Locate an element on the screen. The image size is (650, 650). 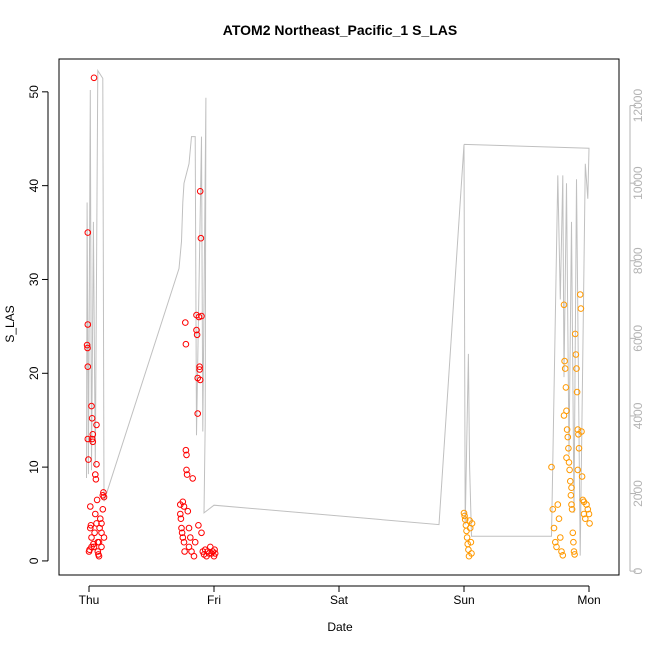
x-tick-label: Fri is located at coordinates (214, 600).